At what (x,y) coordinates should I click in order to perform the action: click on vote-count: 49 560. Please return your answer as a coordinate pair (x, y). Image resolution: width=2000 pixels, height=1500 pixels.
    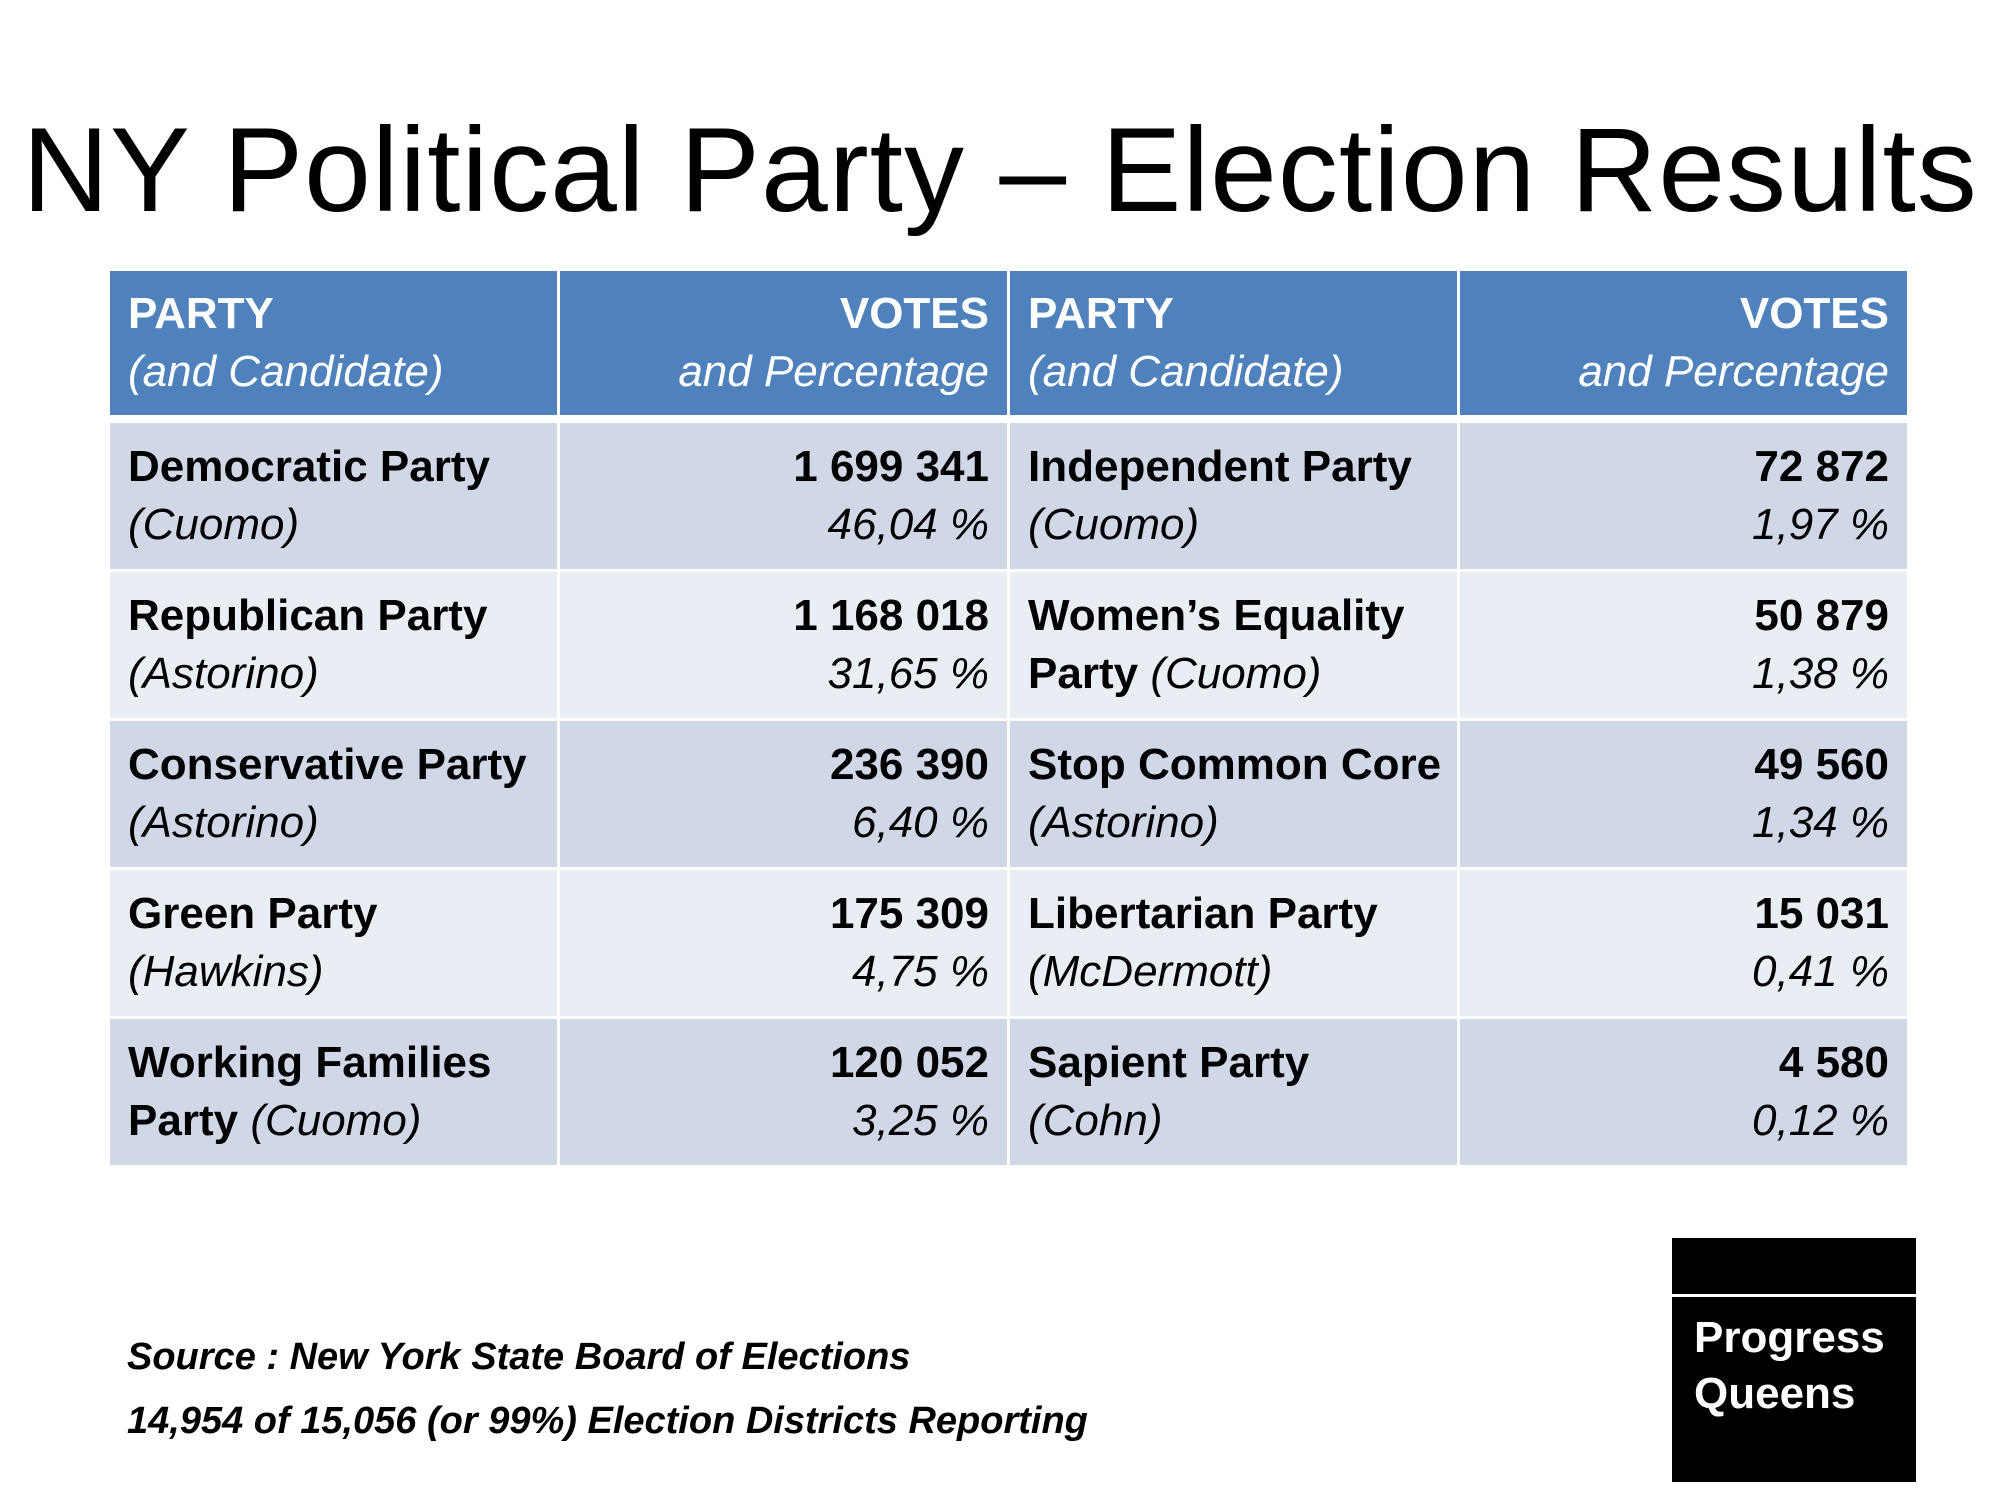
    Looking at the image, I should click on (1821, 764).